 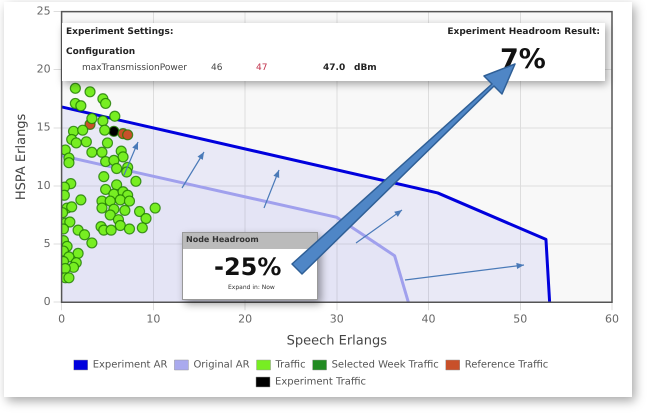 What do you see at coordinates (385, 365) in the screenshot?
I see `legend-label: Selected Week Traffic` at bounding box center [385, 365].